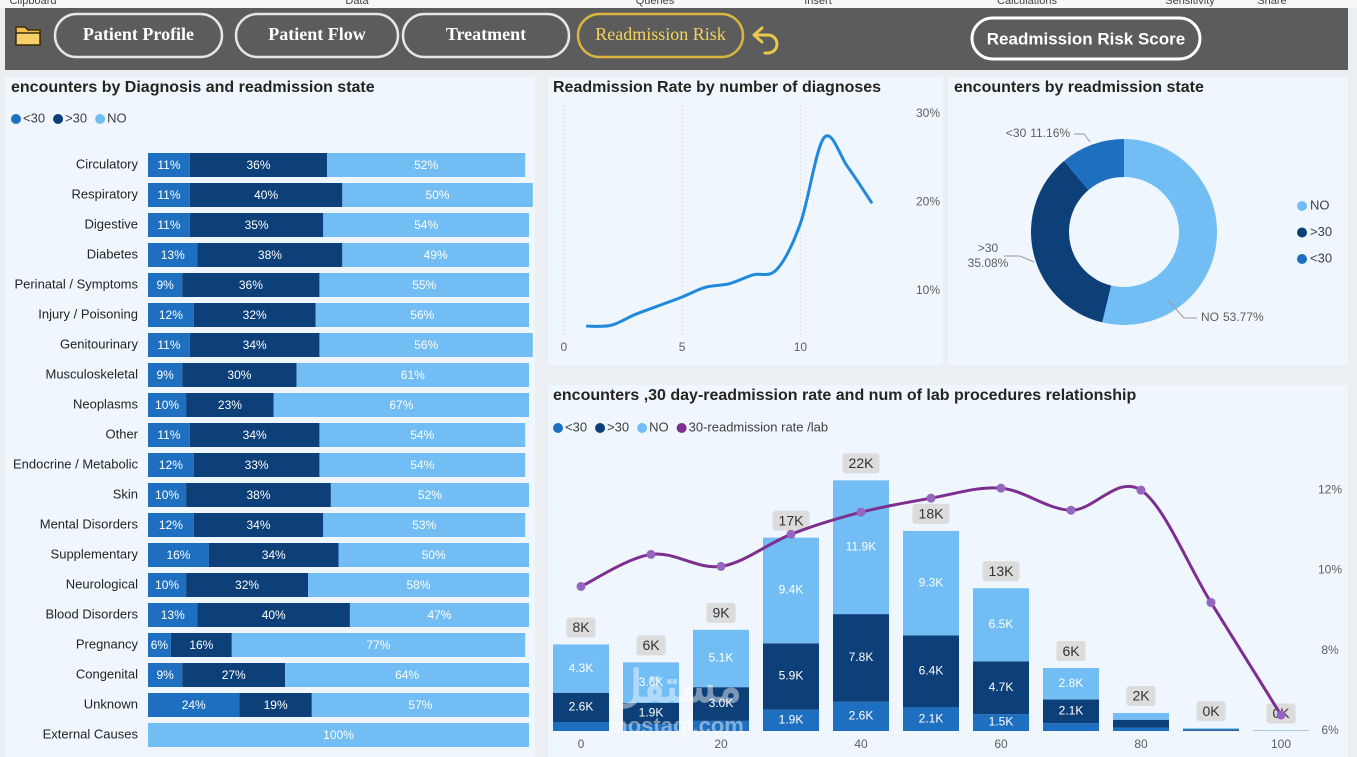  What do you see at coordinates (682, 347) in the screenshot?
I see `x-tick-label: 5` at bounding box center [682, 347].